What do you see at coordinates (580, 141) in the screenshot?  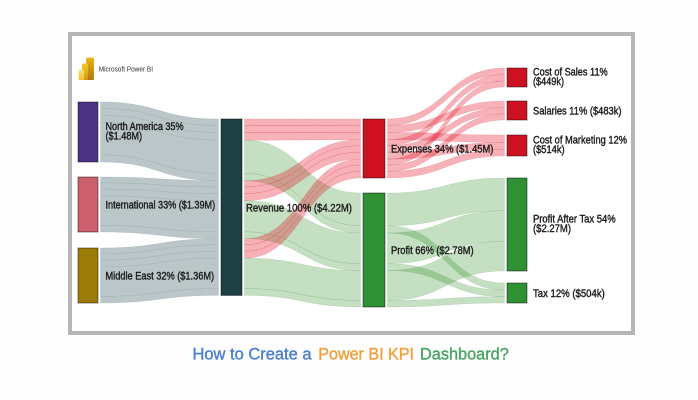 I see `svg-text: Cost of Marketing 12%` at bounding box center [580, 141].